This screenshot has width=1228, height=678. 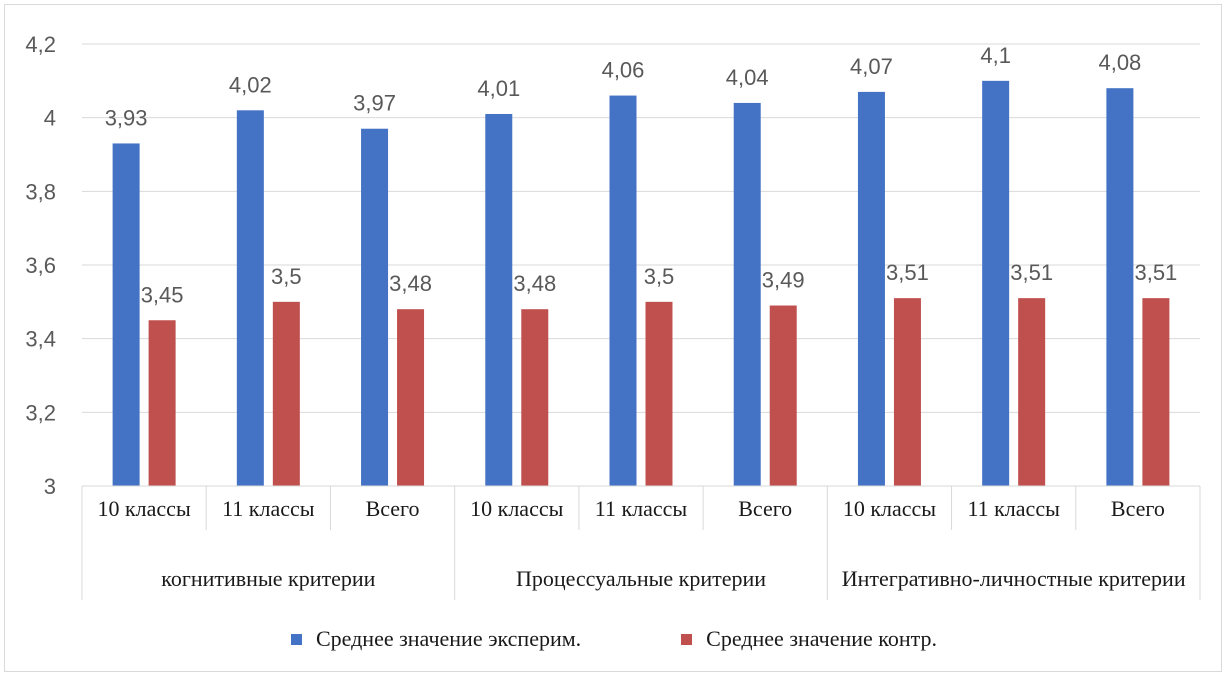 I want to click on data-label-experimental: 4,06, so click(x=623, y=70).